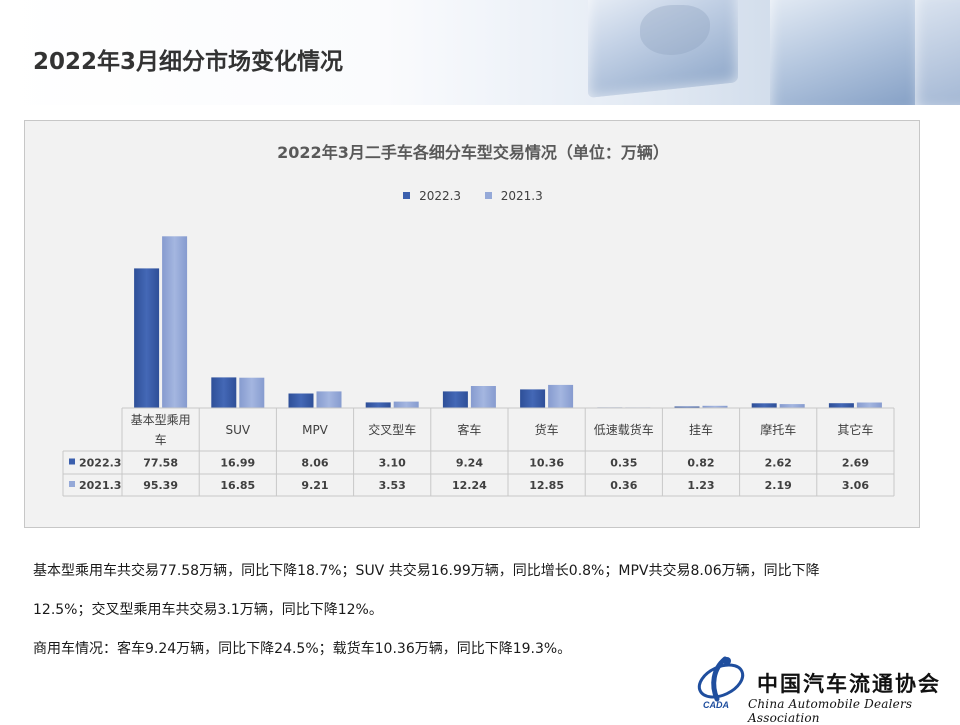  Describe the element at coordinates (561, 396) in the screenshot. I see `bar-2021.3-货车` at that location.